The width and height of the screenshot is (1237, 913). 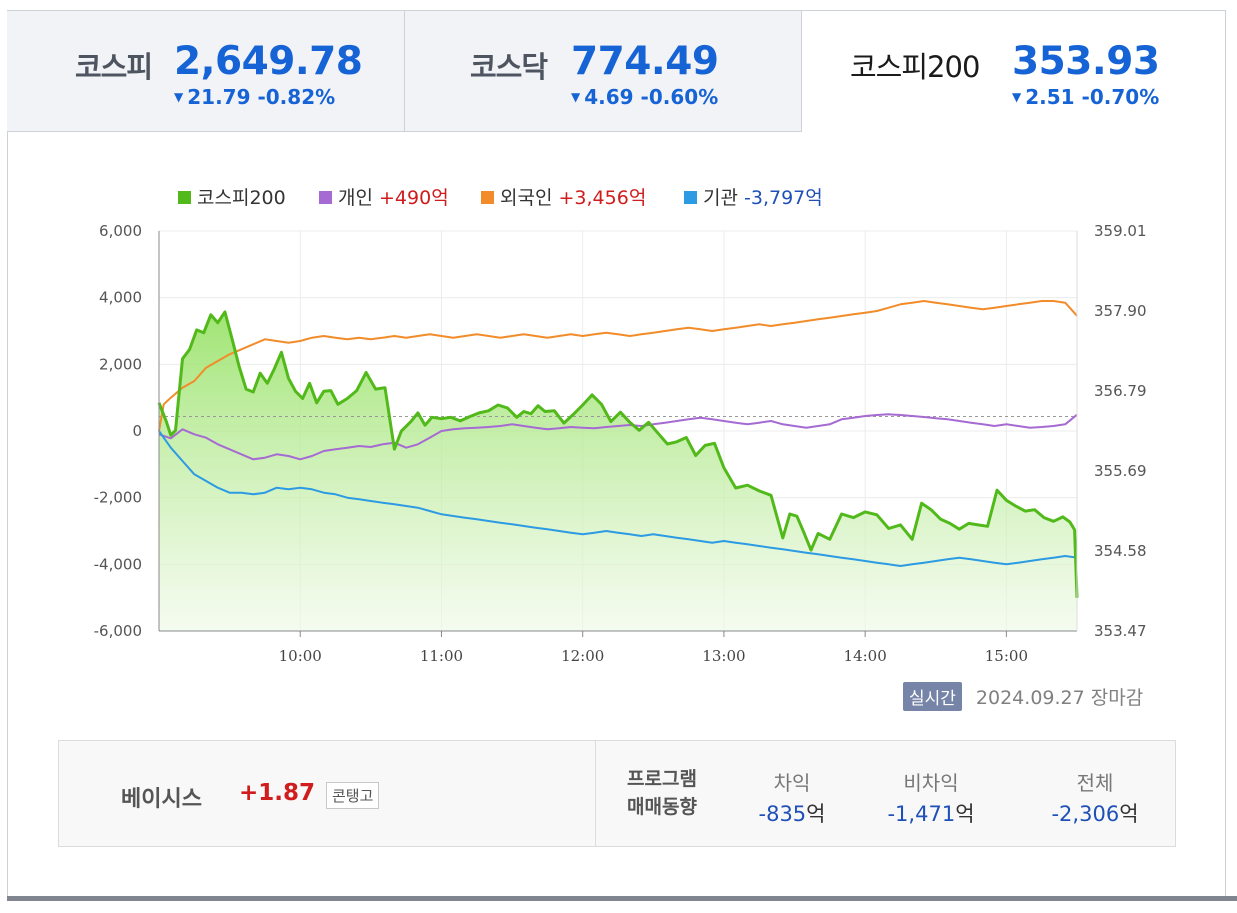 I want to click on col-val-total: -2,306억, so click(x=1095, y=813).